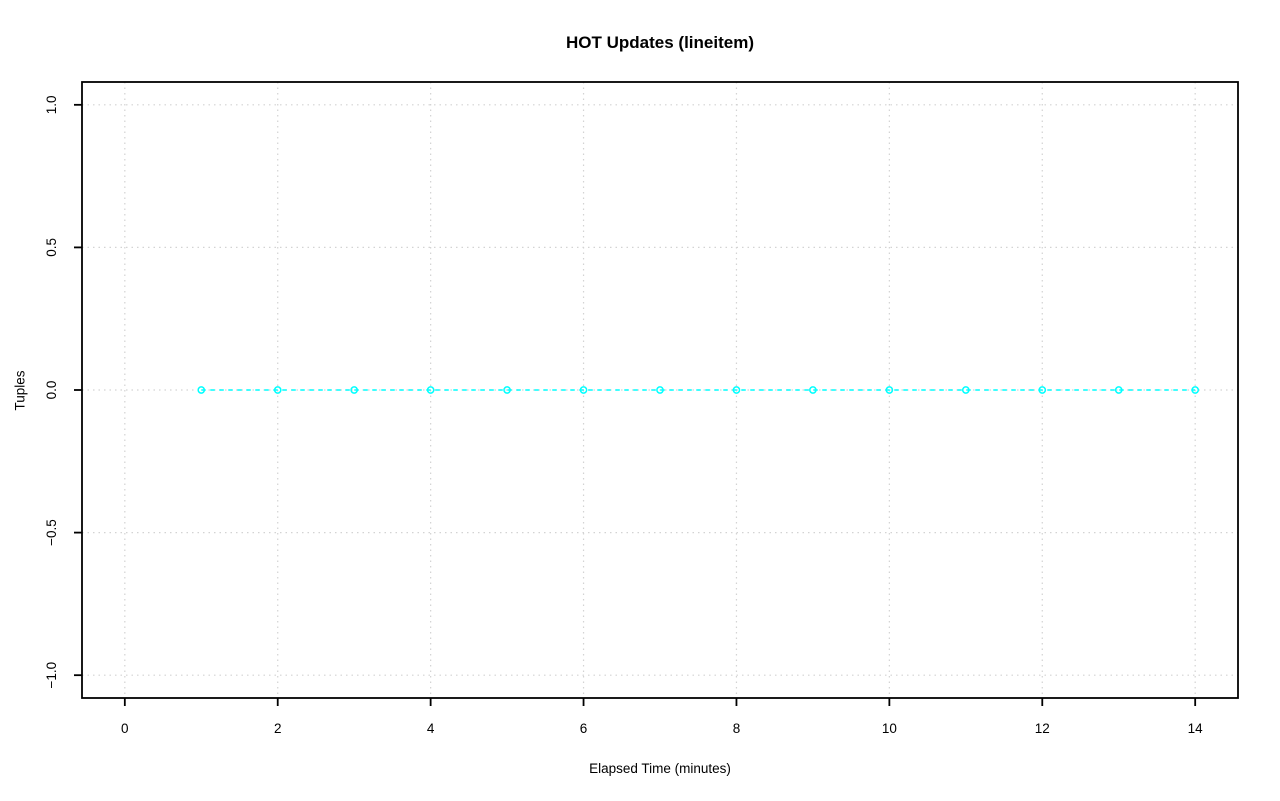 The image size is (1280, 801). Describe the element at coordinates (125, 728) in the screenshot. I see `x-tick-label: 0` at that location.